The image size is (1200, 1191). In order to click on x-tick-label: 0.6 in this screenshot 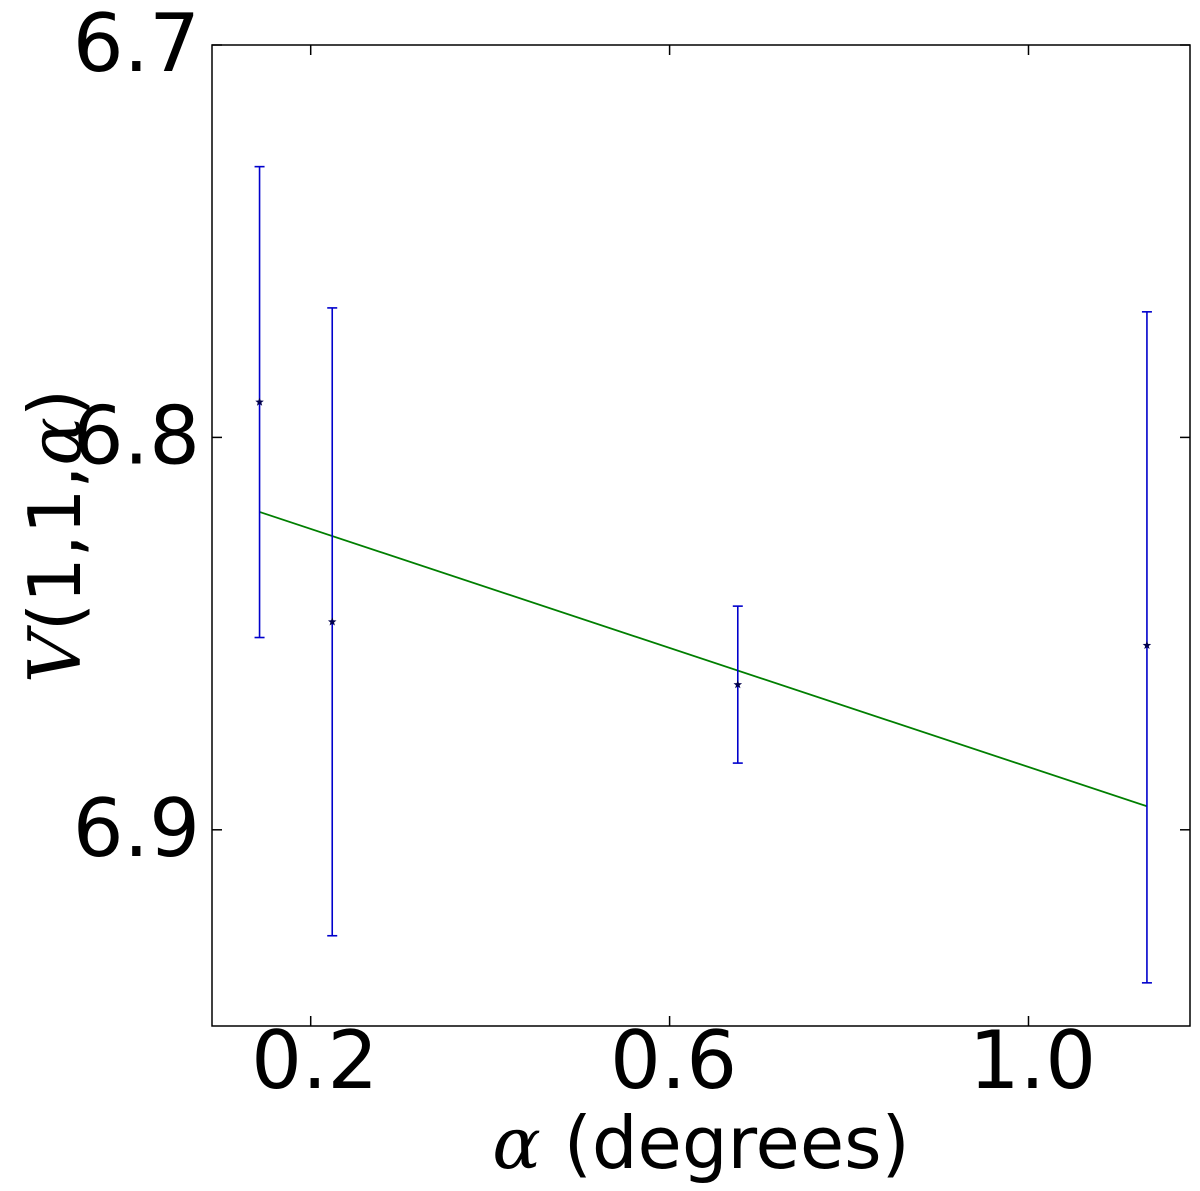, I will do `click(673, 1060)`.